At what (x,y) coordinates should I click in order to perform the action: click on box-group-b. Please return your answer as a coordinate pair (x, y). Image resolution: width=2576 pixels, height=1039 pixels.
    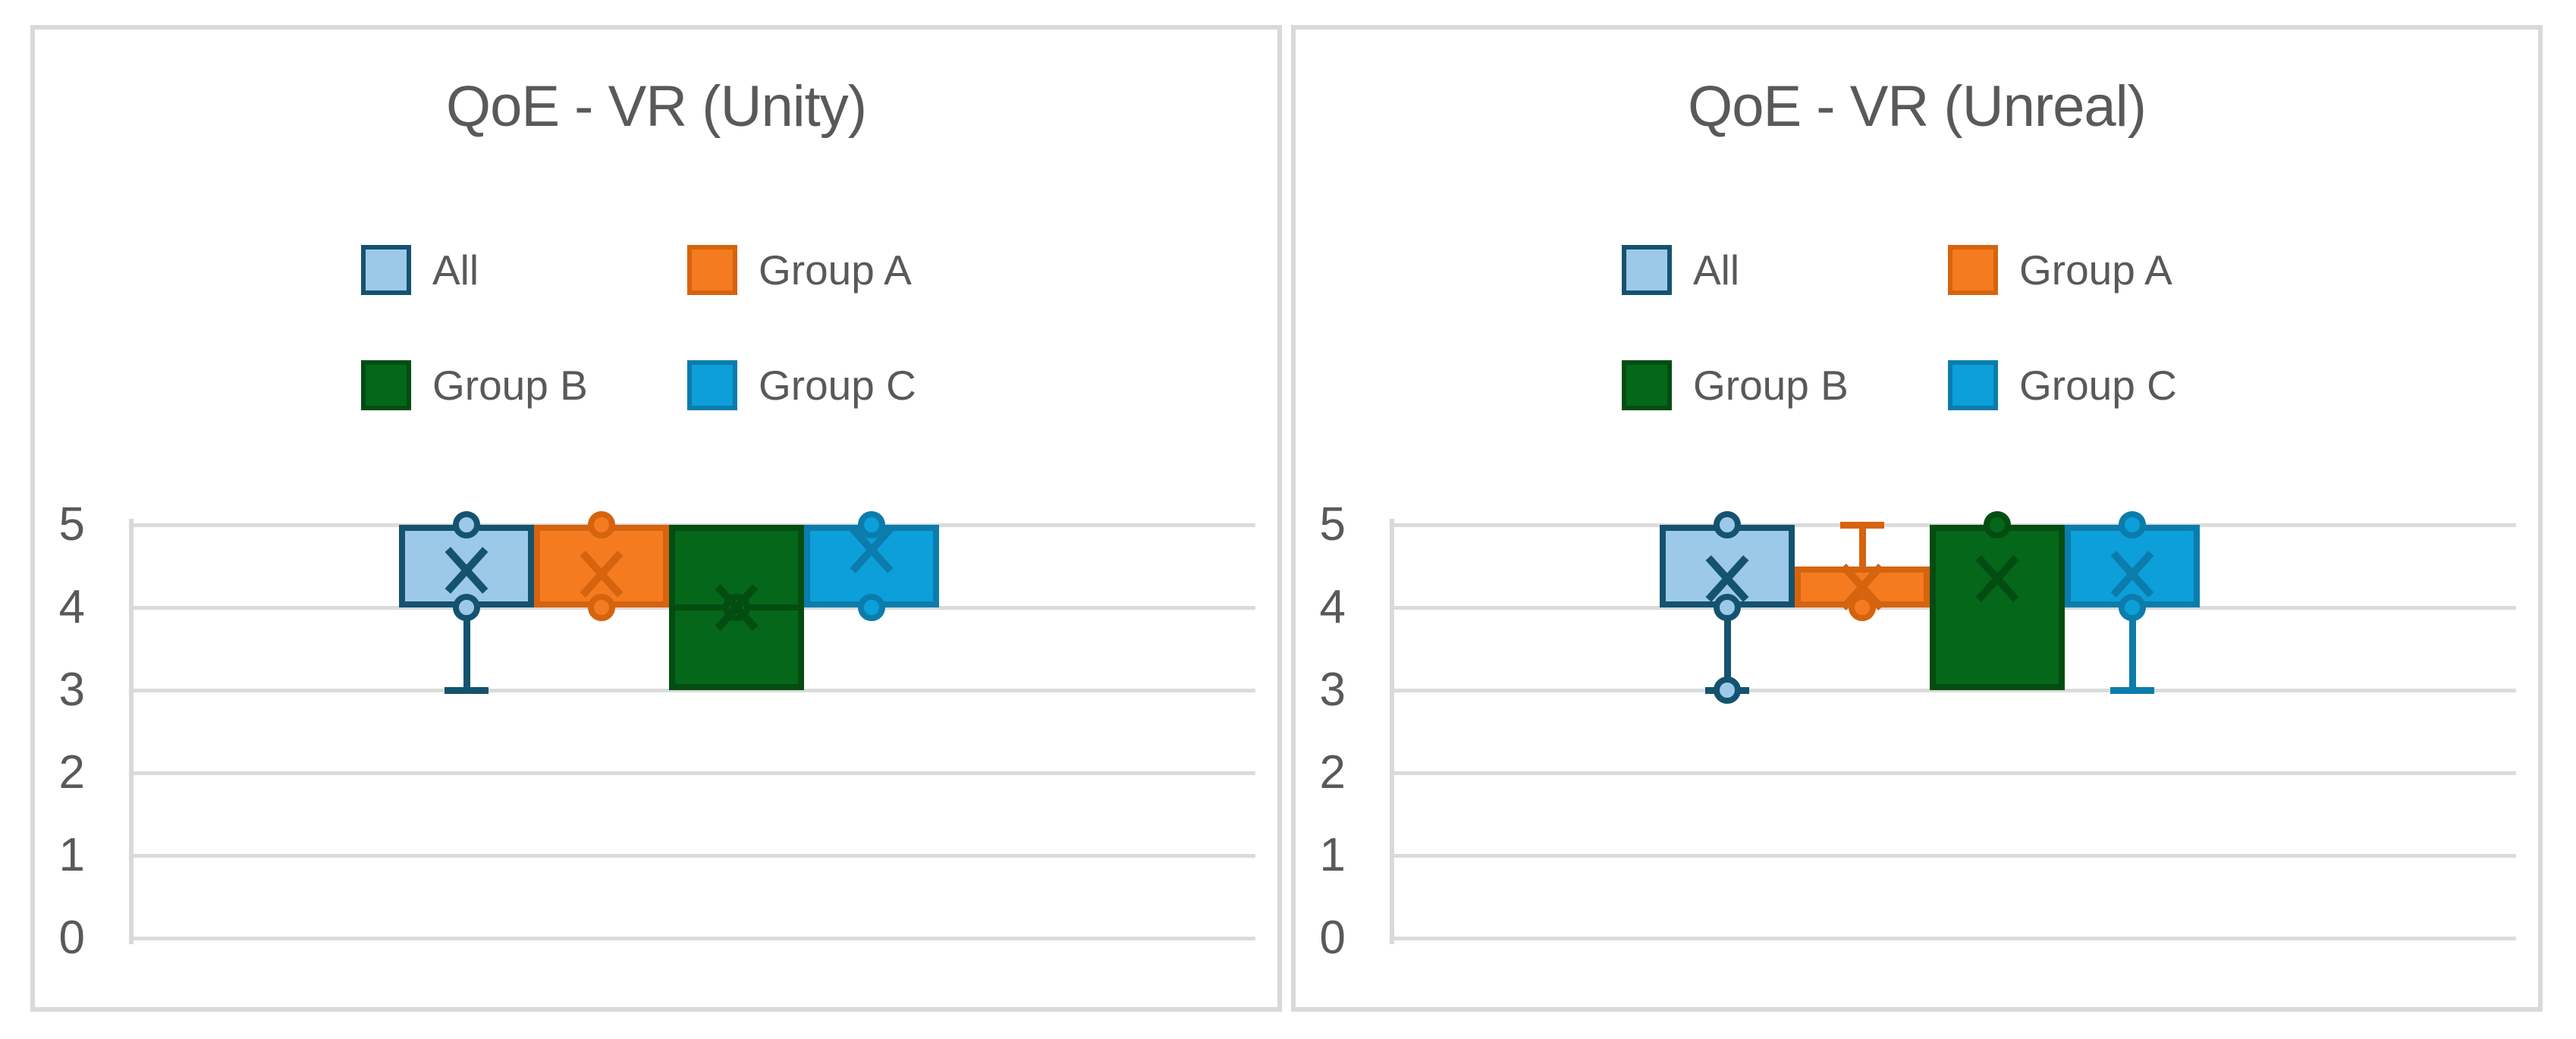
    Looking at the image, I should click on (1997, 607).